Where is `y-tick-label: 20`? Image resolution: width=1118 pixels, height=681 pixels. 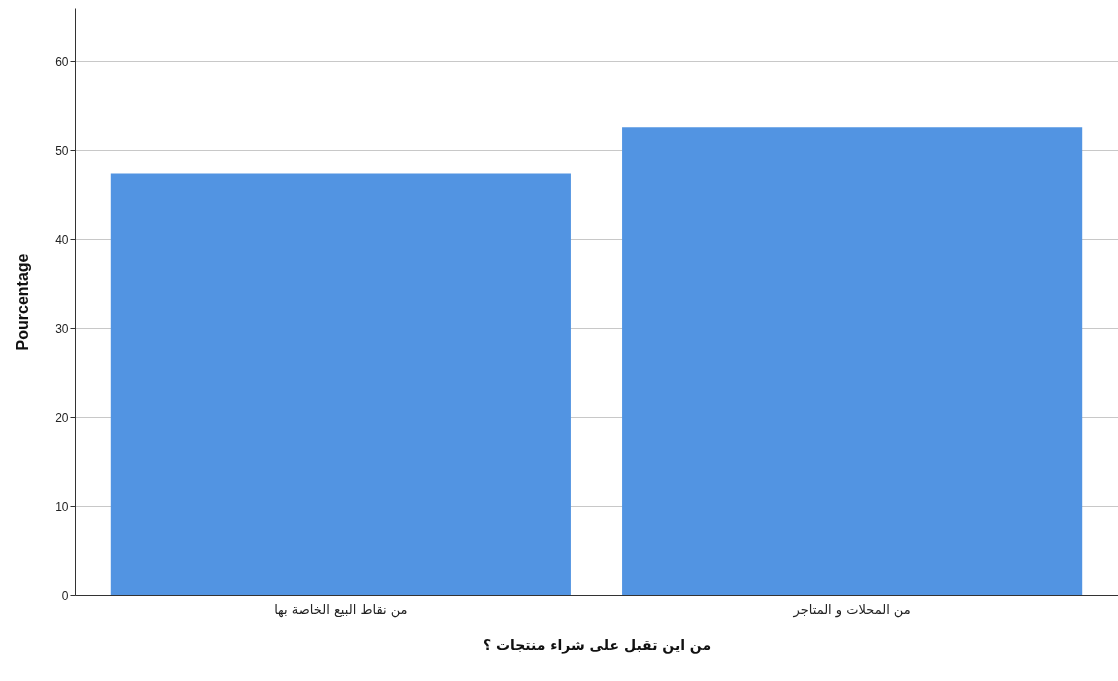 y-tick-label: 20 is located at coordinates (62, 417).